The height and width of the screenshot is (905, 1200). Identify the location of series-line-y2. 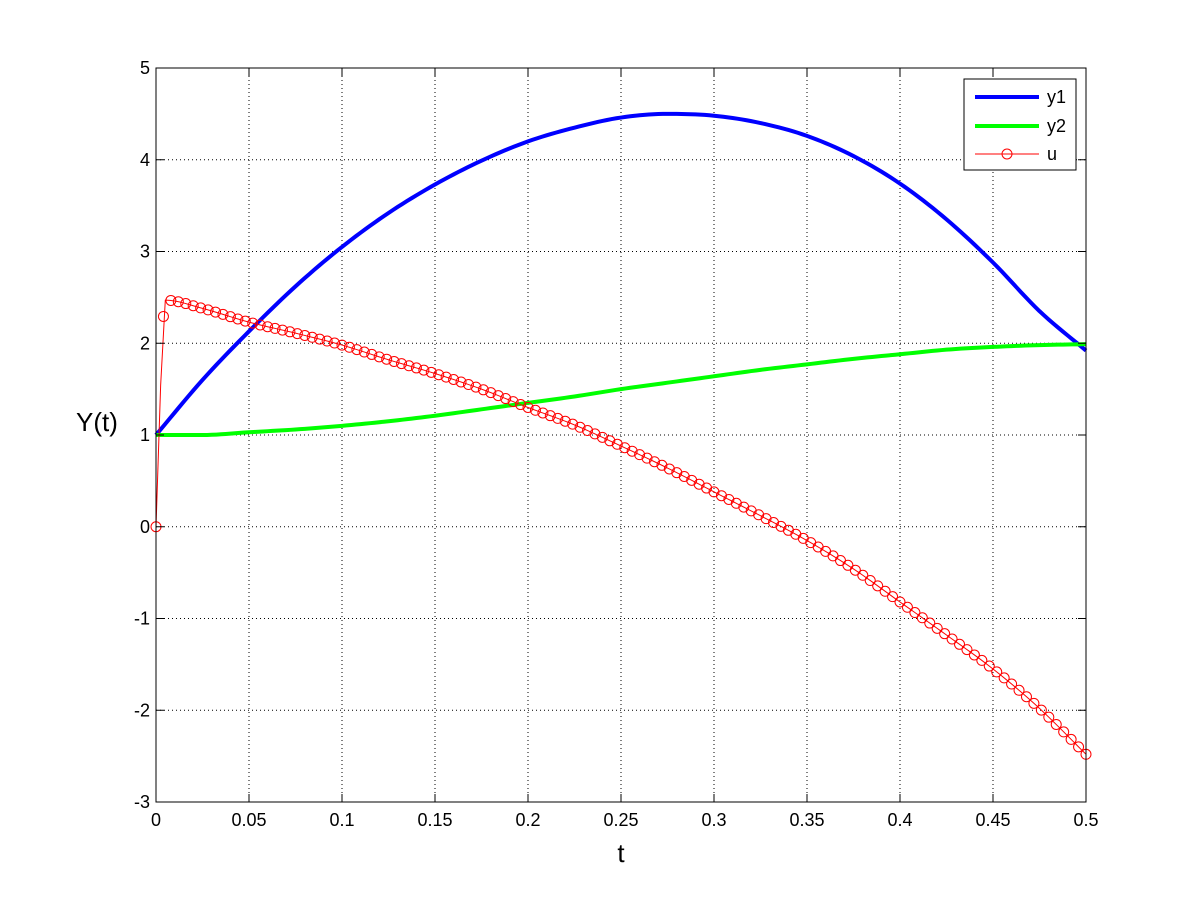
(621, 389).